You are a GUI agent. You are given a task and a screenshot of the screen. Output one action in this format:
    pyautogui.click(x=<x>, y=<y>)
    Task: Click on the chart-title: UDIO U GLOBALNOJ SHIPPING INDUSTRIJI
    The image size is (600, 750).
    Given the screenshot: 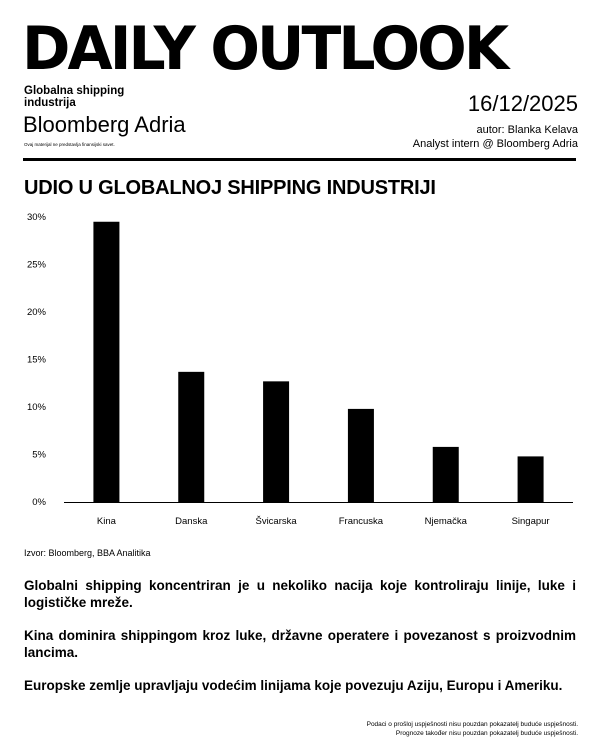 What is the action you would take?
    pyautogui.click(x=230, y=188)
    